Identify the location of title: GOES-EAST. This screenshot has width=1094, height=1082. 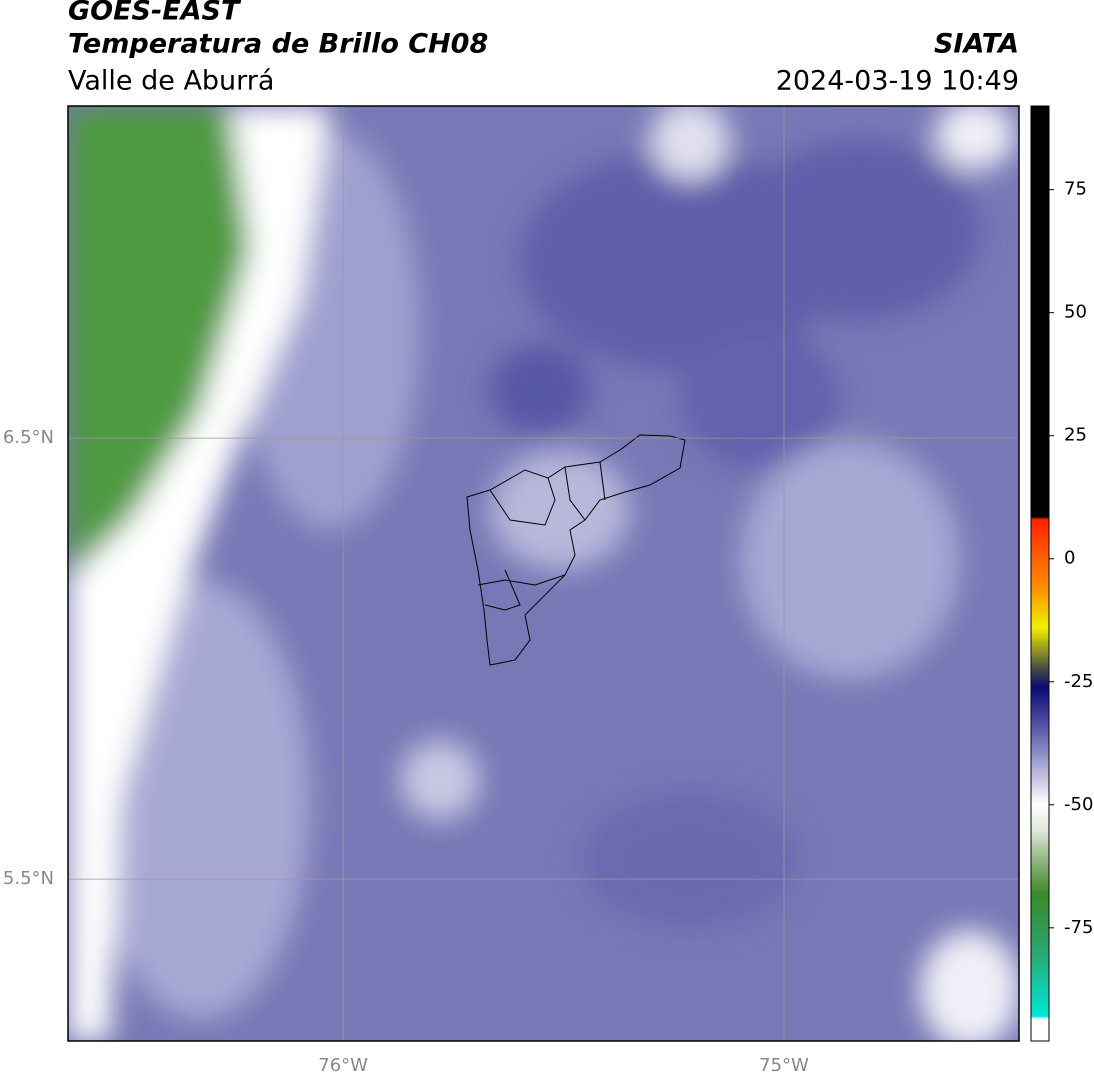
(155, 13).